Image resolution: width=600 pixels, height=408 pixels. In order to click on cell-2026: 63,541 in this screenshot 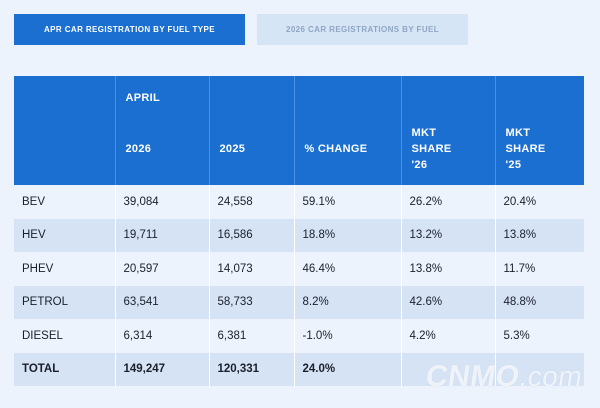, I will do `click(162, 302)`.